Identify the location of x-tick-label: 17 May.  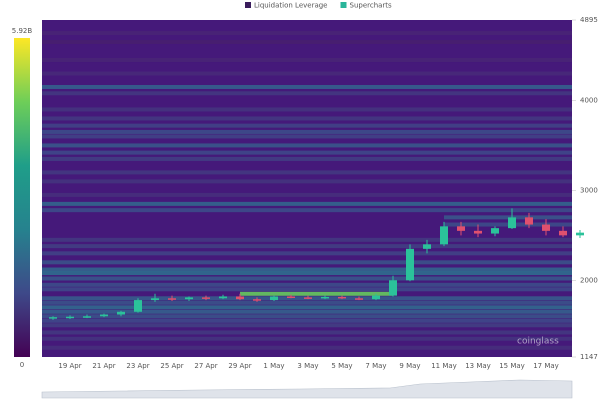
(546, 366).